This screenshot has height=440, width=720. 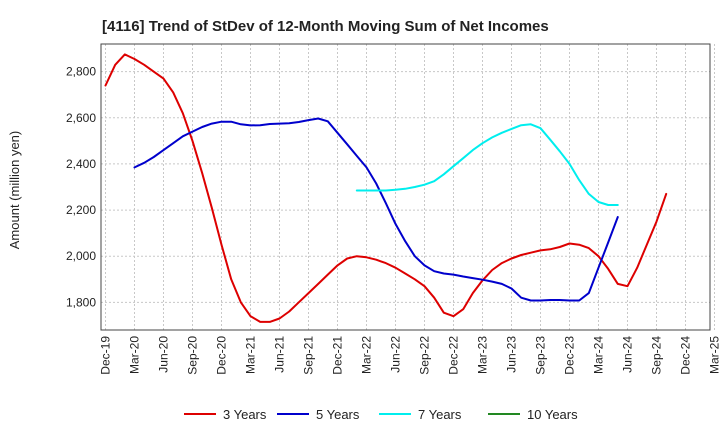 What do you see at coordinates (425, 355) in the screenshot?
I see `x-tick-label: Sep-22` at bounding box center [425, 355].